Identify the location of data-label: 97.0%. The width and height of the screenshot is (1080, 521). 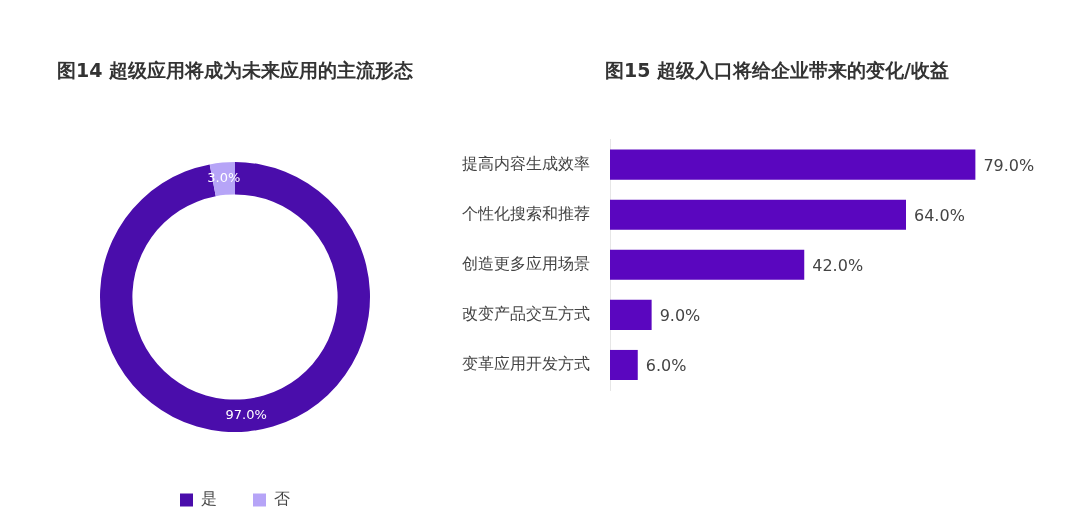
(246, 414).